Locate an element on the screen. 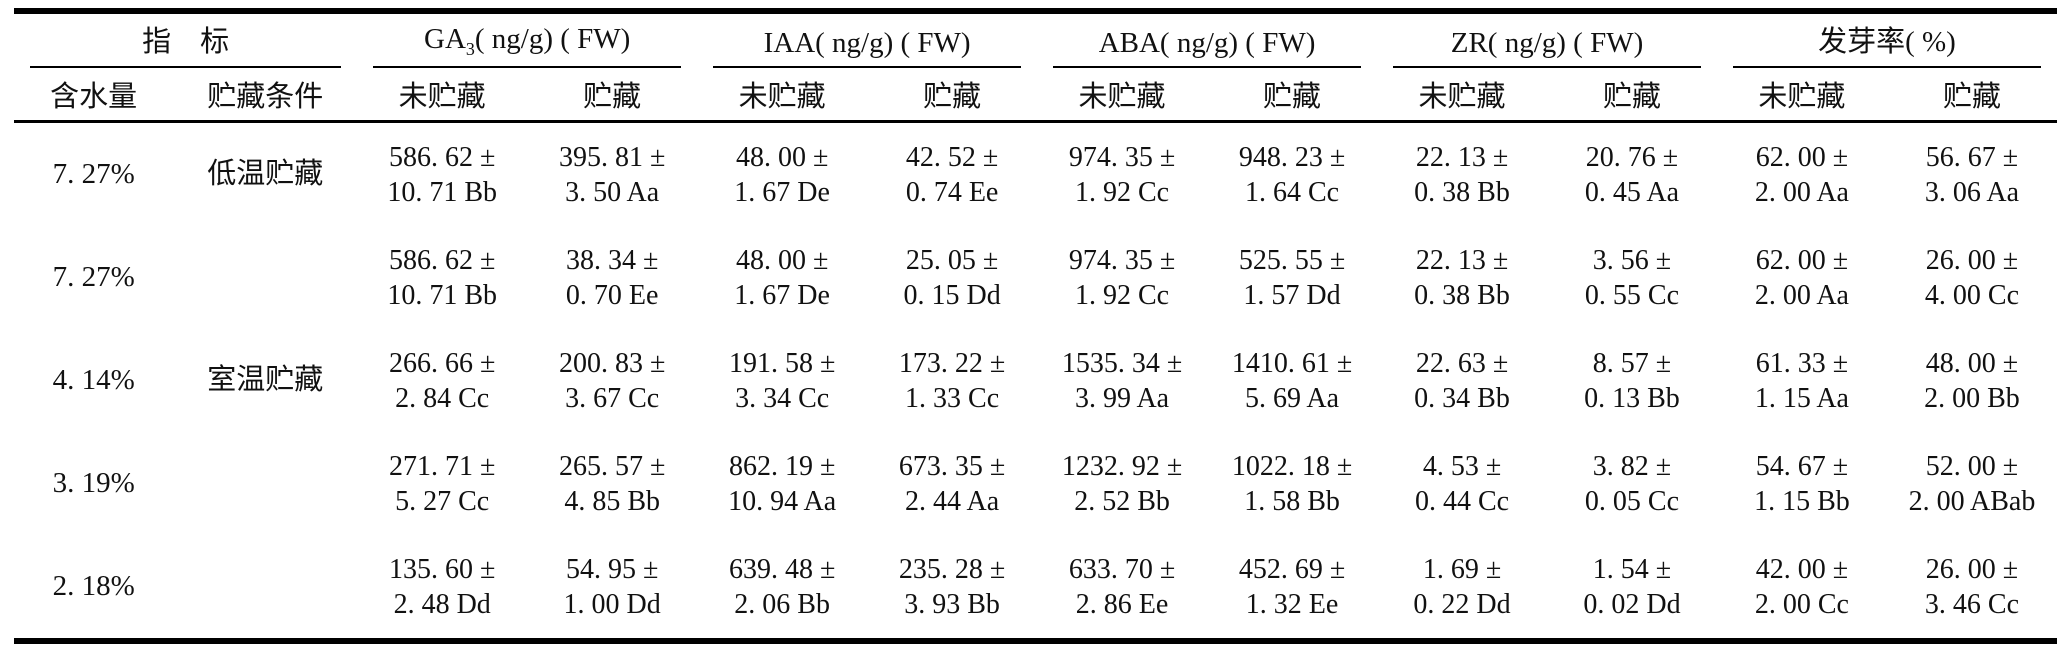 The width and height of the screenshot is (2071, 647). cell-value: 52. 00 ± is located at coordinates (1972, 466).